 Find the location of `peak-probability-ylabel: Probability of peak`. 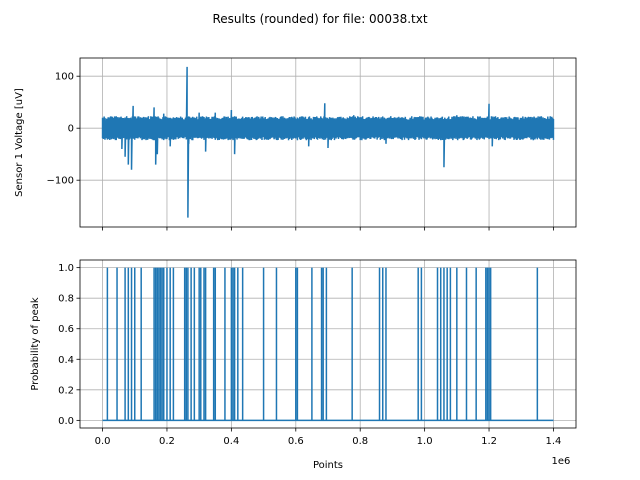

peak-probability-ylabel: Probability of peak is located at coordinates (35, 343).